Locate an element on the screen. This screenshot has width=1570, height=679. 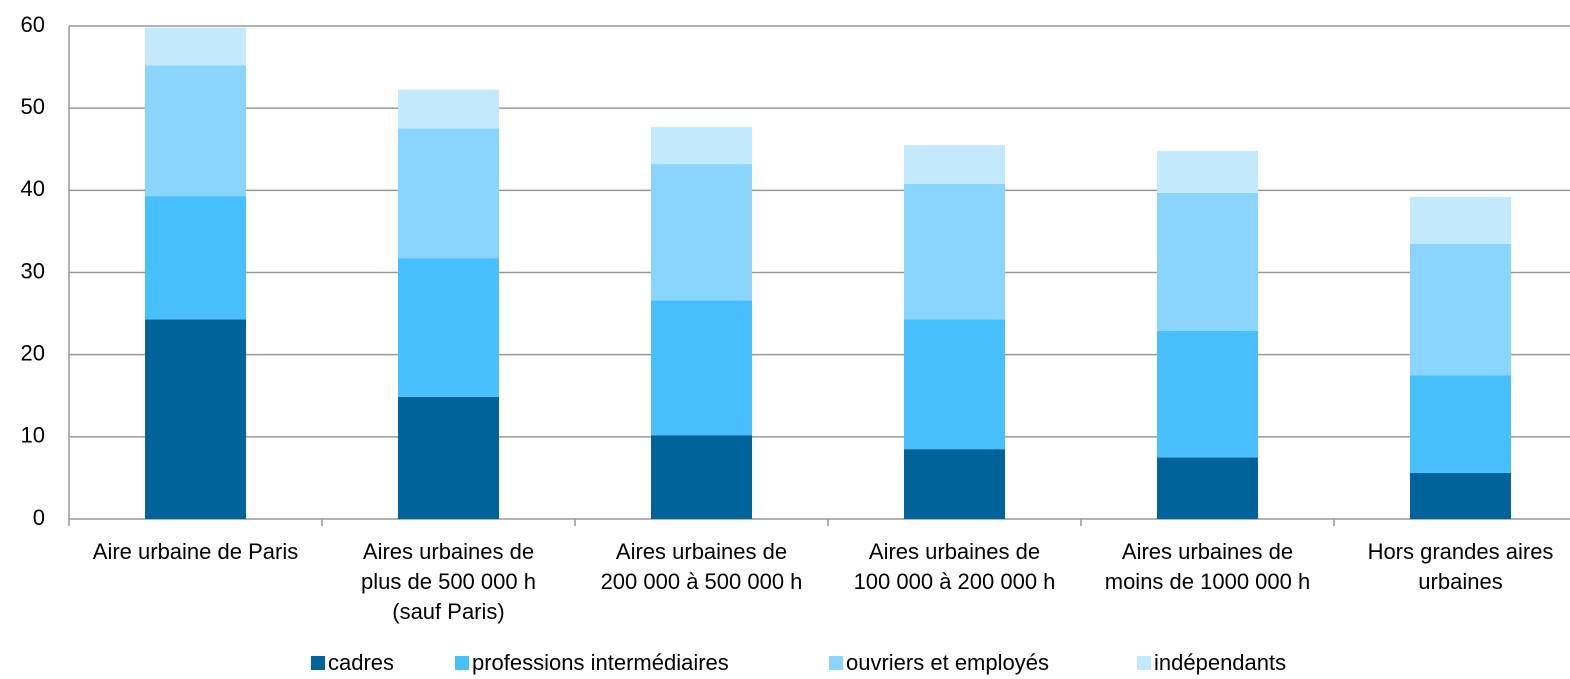
x-tick-label: Aires urbaines de 200 000 à 500 000 h is located at coordinates (701, 566).